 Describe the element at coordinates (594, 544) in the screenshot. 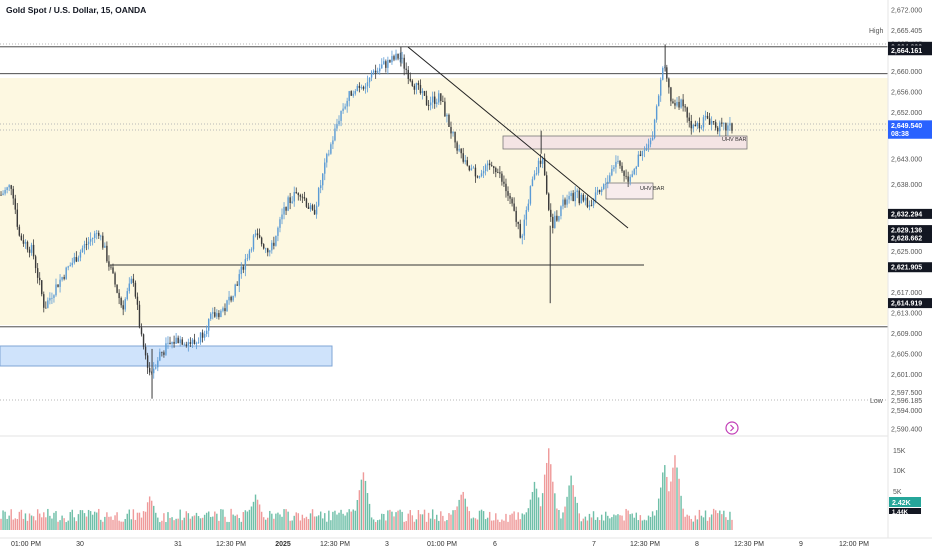

I see `time-axis-label: 7` at that location.